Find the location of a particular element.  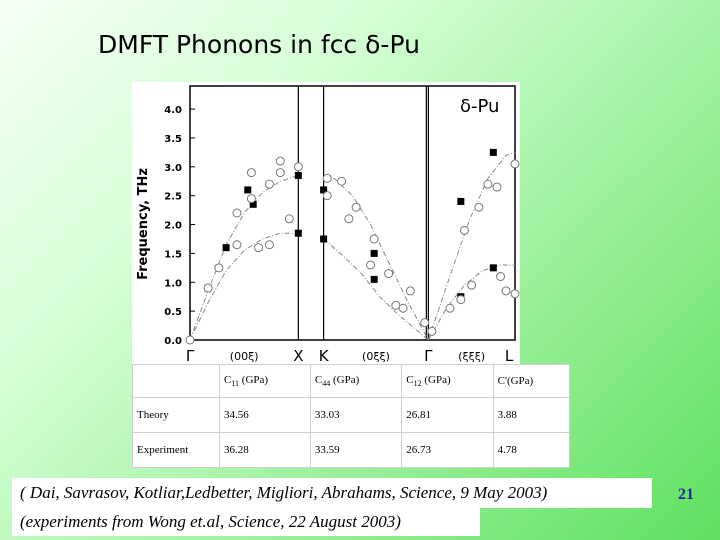

table-row: Experiment 36.28 33.59 26.73 4.78 is located at coordinates (351, 450).